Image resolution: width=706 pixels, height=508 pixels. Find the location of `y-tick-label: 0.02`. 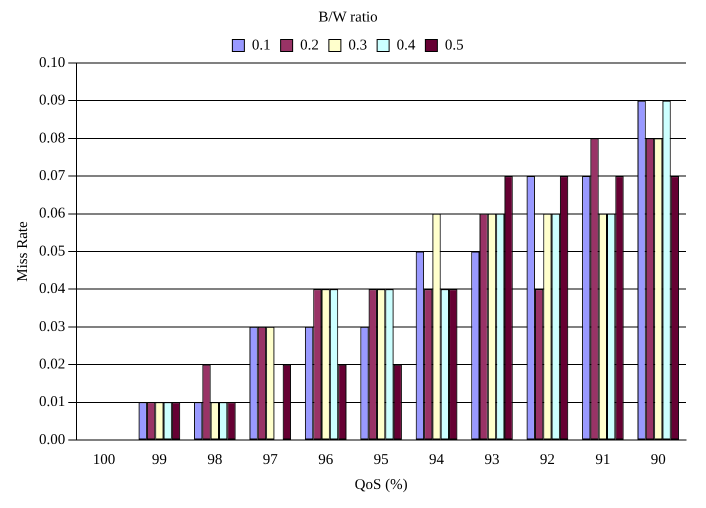

y-tick-label: 0.02 is located at coordinates (52, 364).